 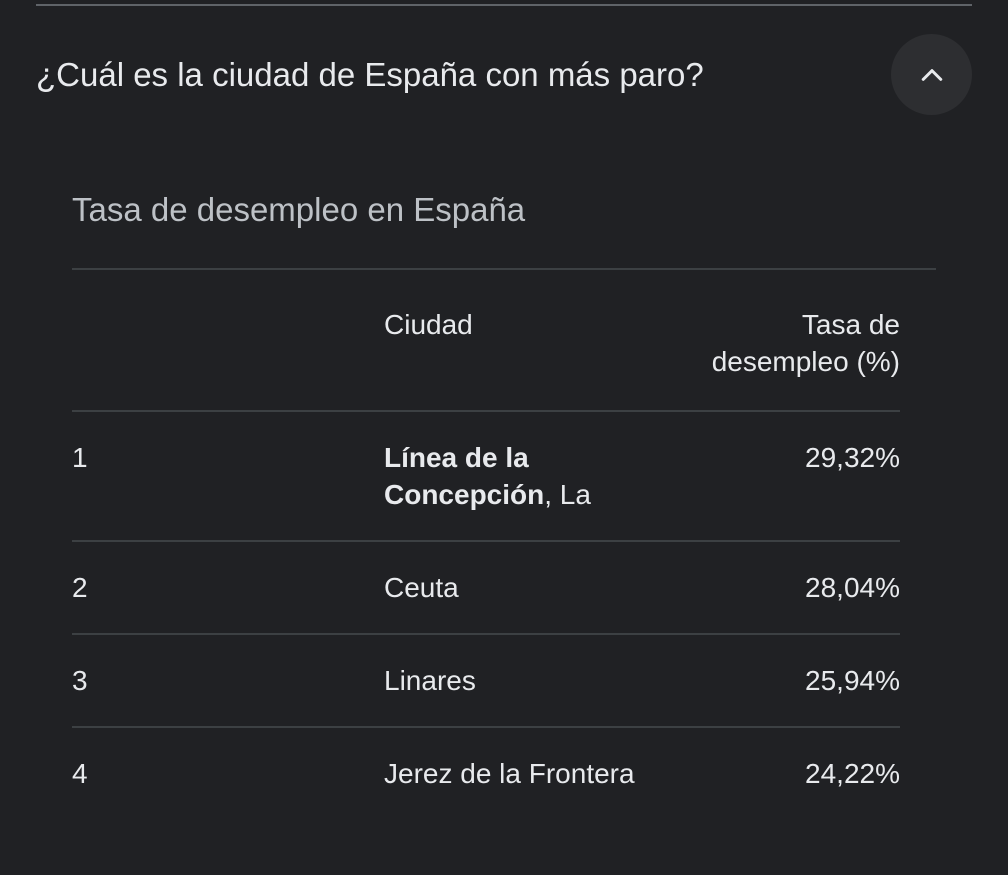 What do you see at coordinates (850, 324) in the screenshot?
I see `header-rate-line1: Tasa de` at bounding box center [850, 324].